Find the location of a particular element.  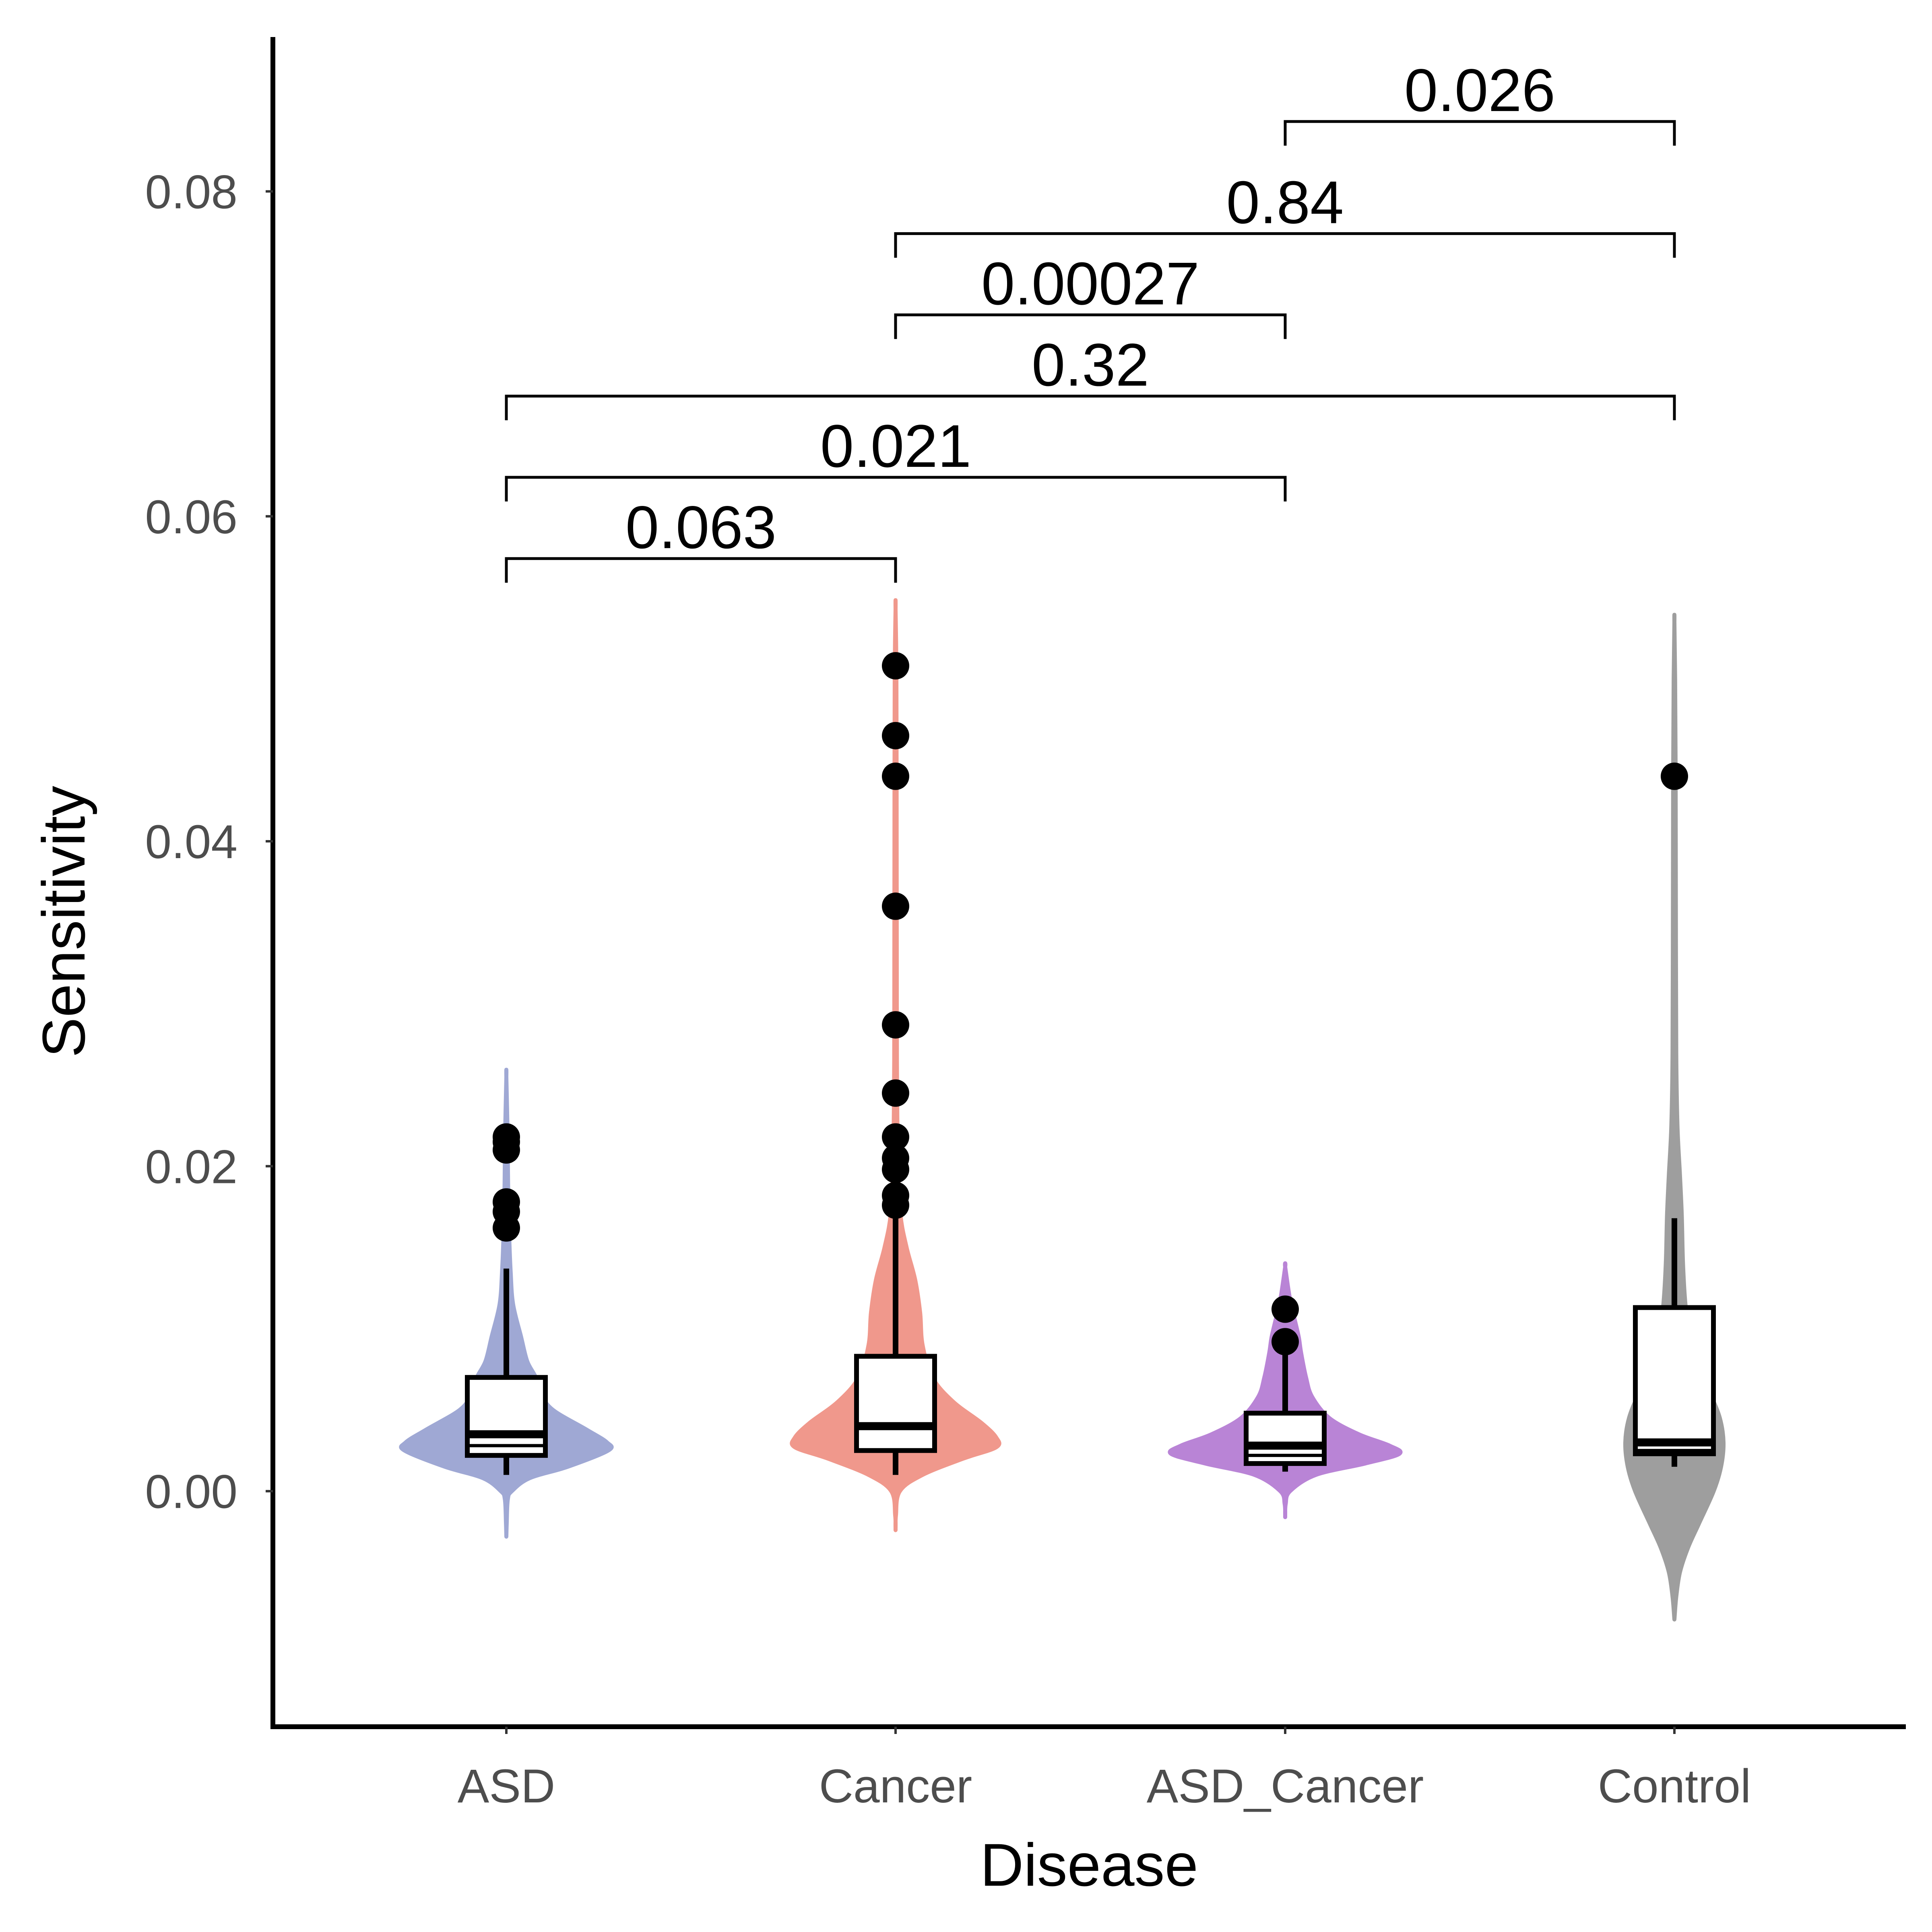

x-tick-label-asd: ASD is located at coordinates (506, 1786).